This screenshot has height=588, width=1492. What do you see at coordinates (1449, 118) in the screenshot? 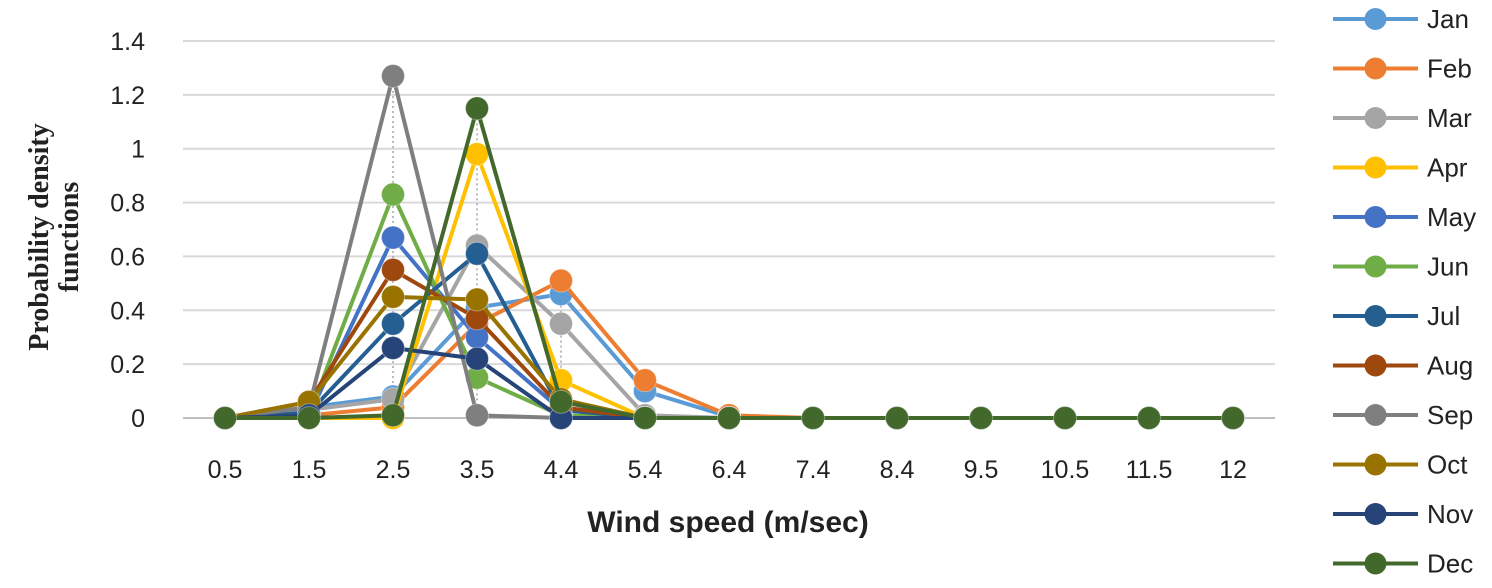
I see `legend-label: Mar` at bounding box center [1449, 118].